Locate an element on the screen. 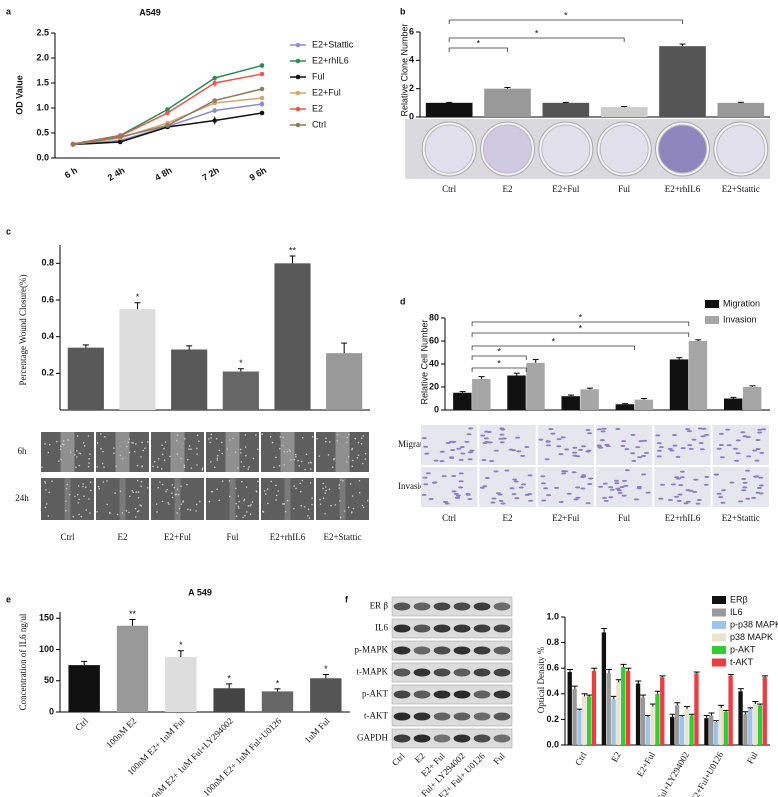  significance-mark: ** is located at coordinates (133, 614).